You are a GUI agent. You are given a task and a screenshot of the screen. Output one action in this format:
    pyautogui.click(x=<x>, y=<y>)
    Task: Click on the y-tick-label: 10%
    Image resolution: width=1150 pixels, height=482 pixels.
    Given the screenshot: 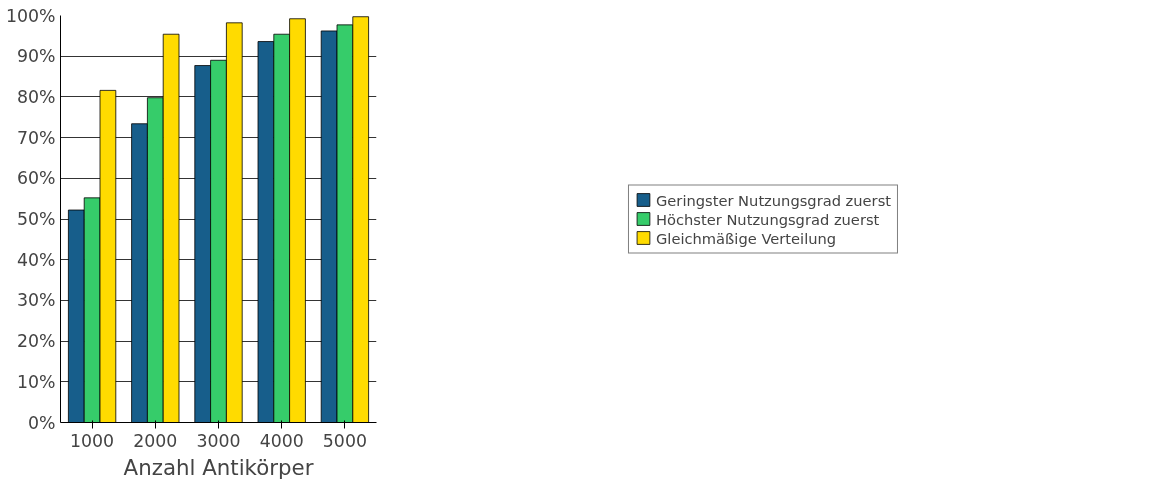 What is the action you would take?
    pyautogui.click(x=36, y=381)
    